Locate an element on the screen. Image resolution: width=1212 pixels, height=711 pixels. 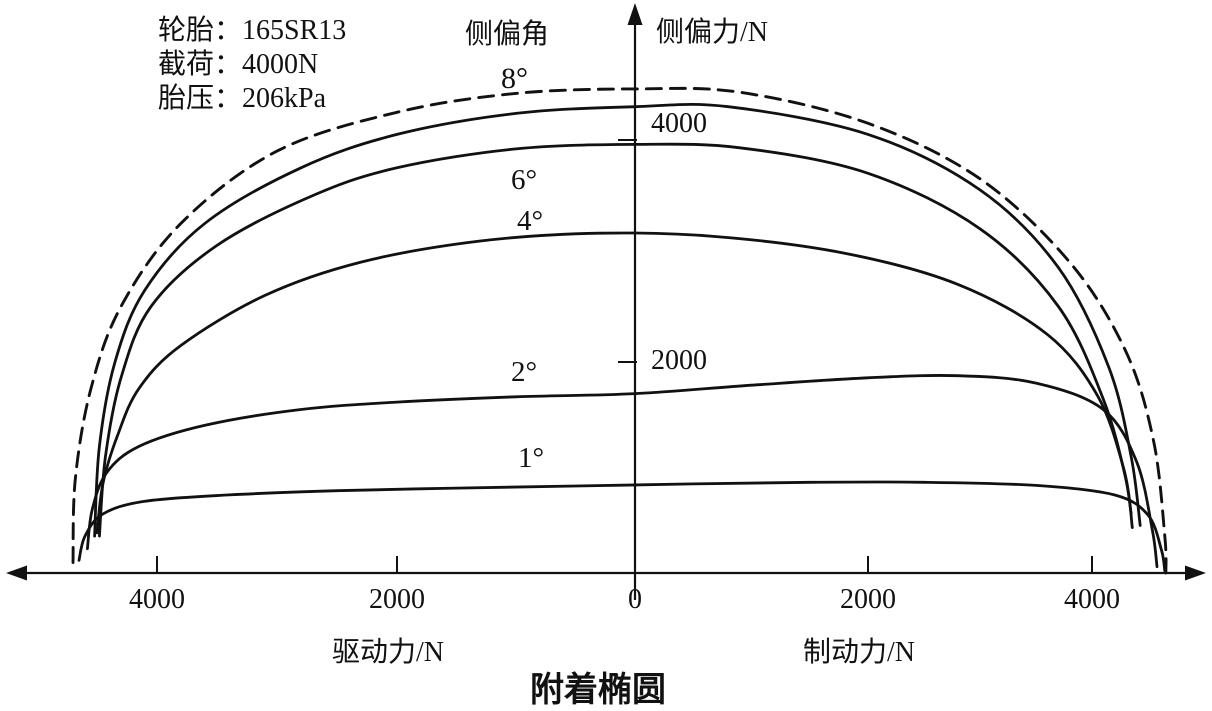
curve-label-4deg: 4° is located at coordinates (530, 221).